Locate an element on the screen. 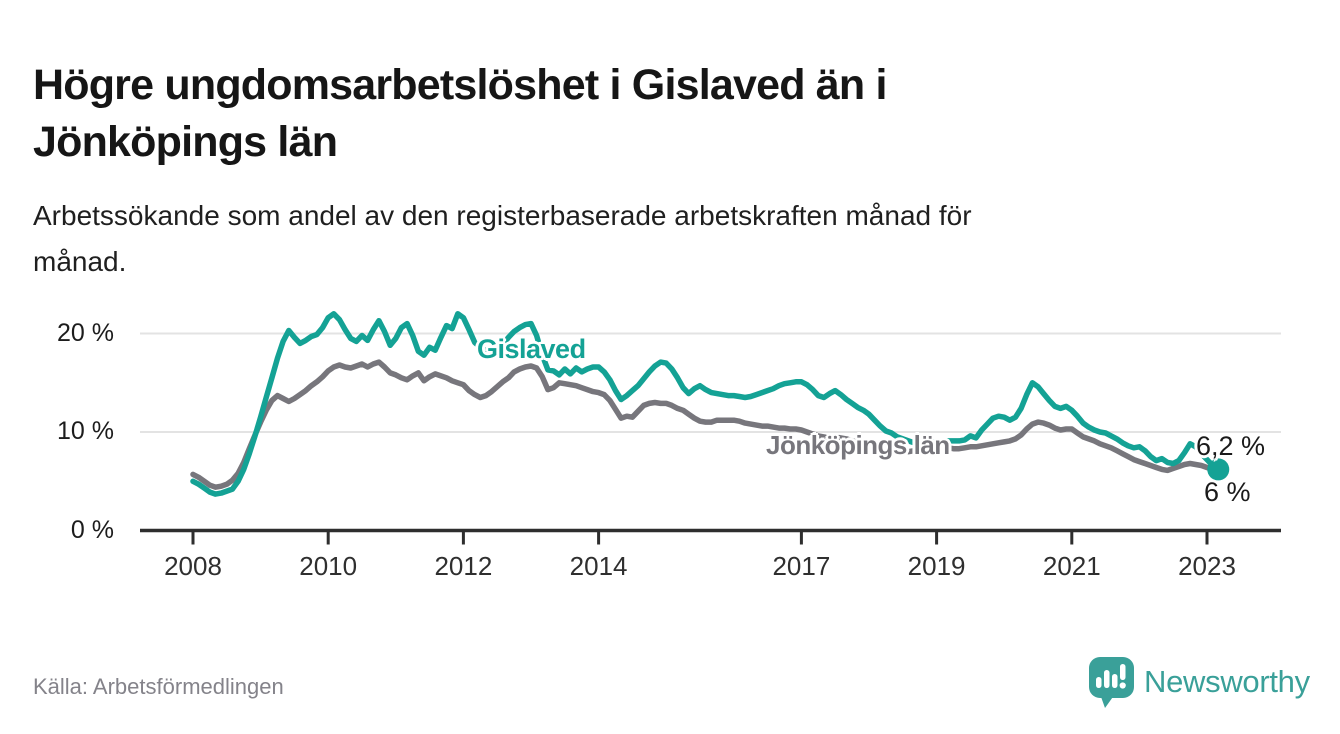 The height and width of the screenshot is (734, 1340). newsworthy-logo: Newsworthy is located at coordinates (1199, 682).